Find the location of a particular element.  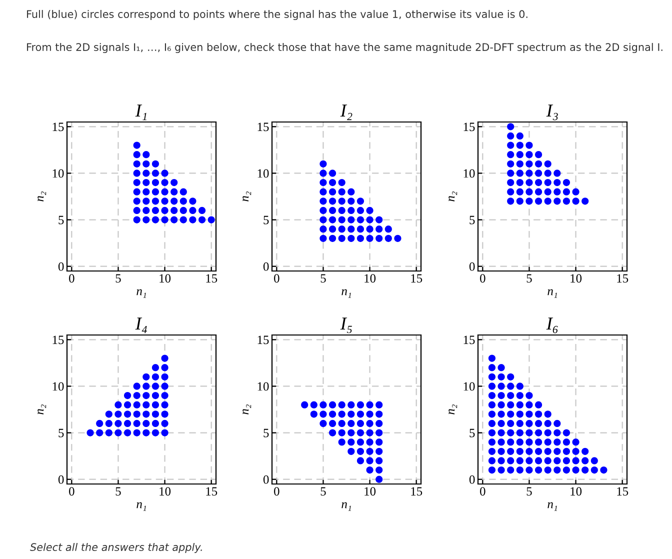

y-axis-title: n₂ is located at coordinates (247, 197).